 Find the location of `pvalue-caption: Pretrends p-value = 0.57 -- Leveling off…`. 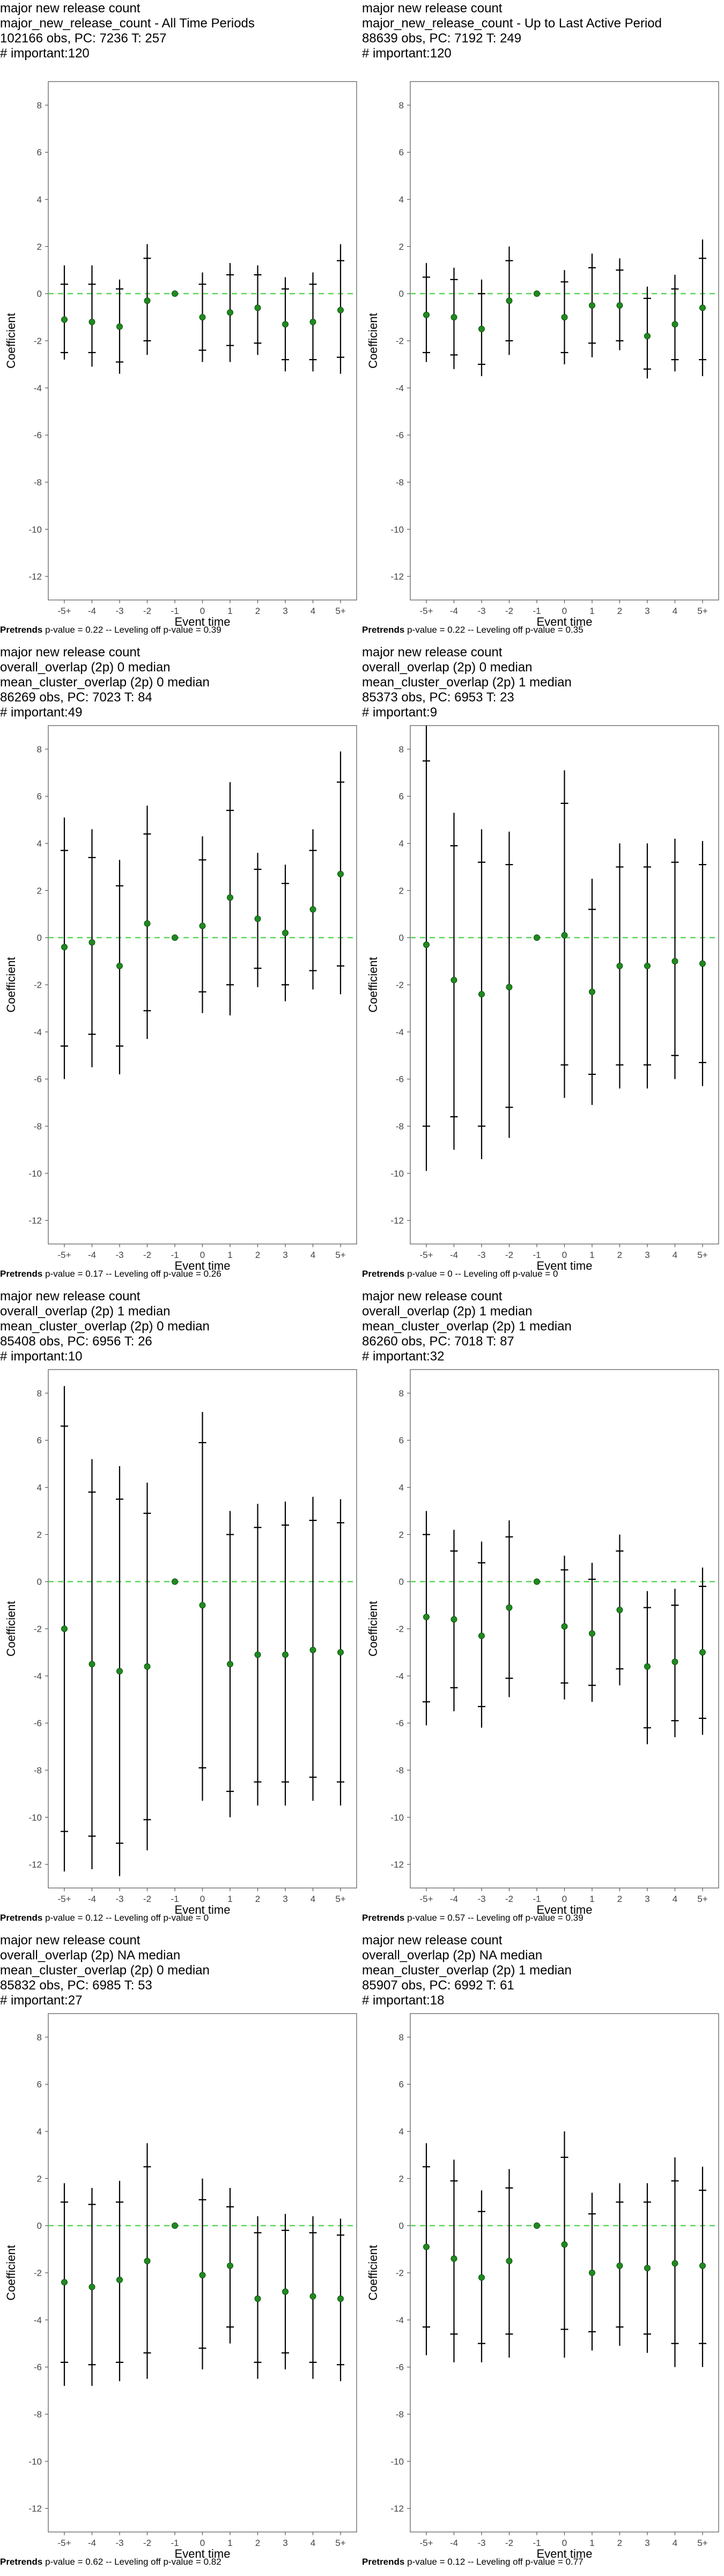

pvalue-caption: Pretrends p-value = 0.57 -- Leveling off… is located at coordinates (472, 1918).